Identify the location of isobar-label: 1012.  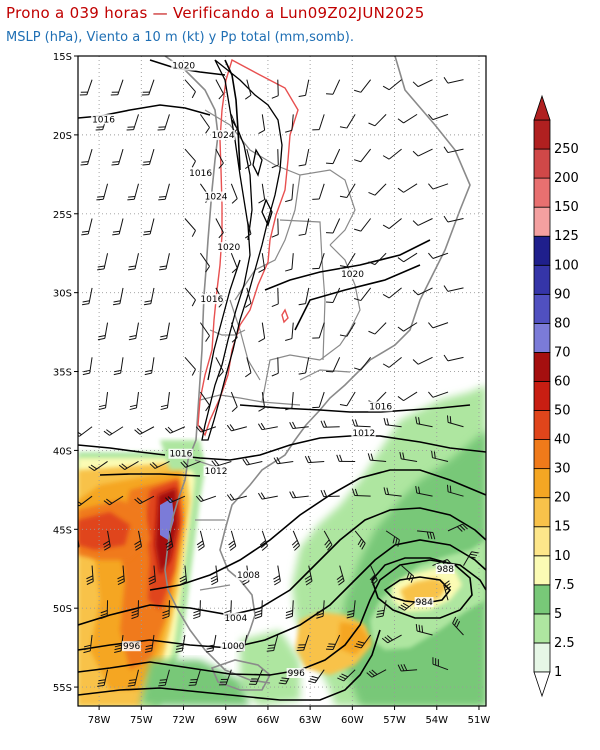
(363, 434).